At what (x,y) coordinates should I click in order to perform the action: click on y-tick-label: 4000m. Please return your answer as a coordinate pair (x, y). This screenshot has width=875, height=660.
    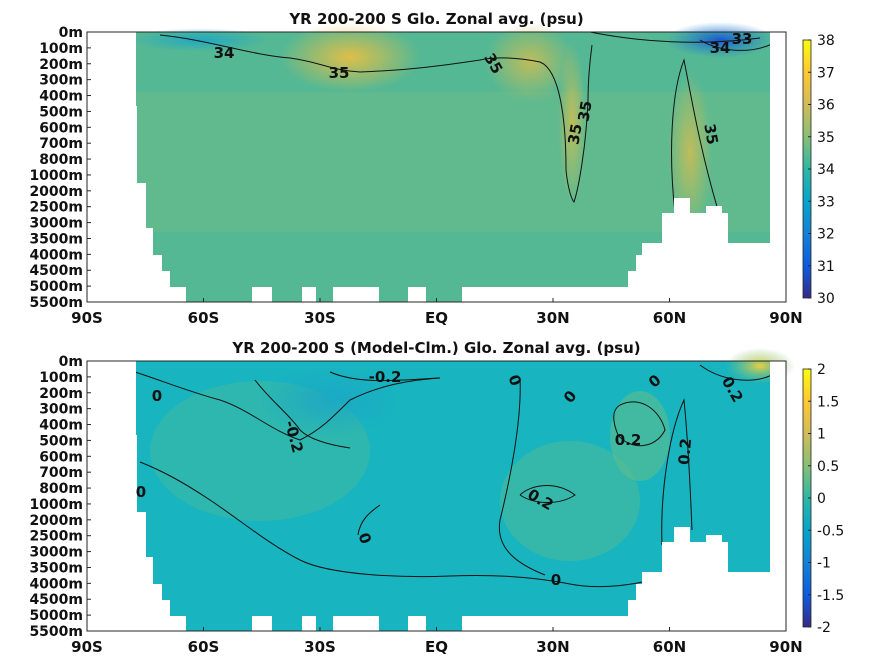
    Looking at the image, I should click on (56, 584).